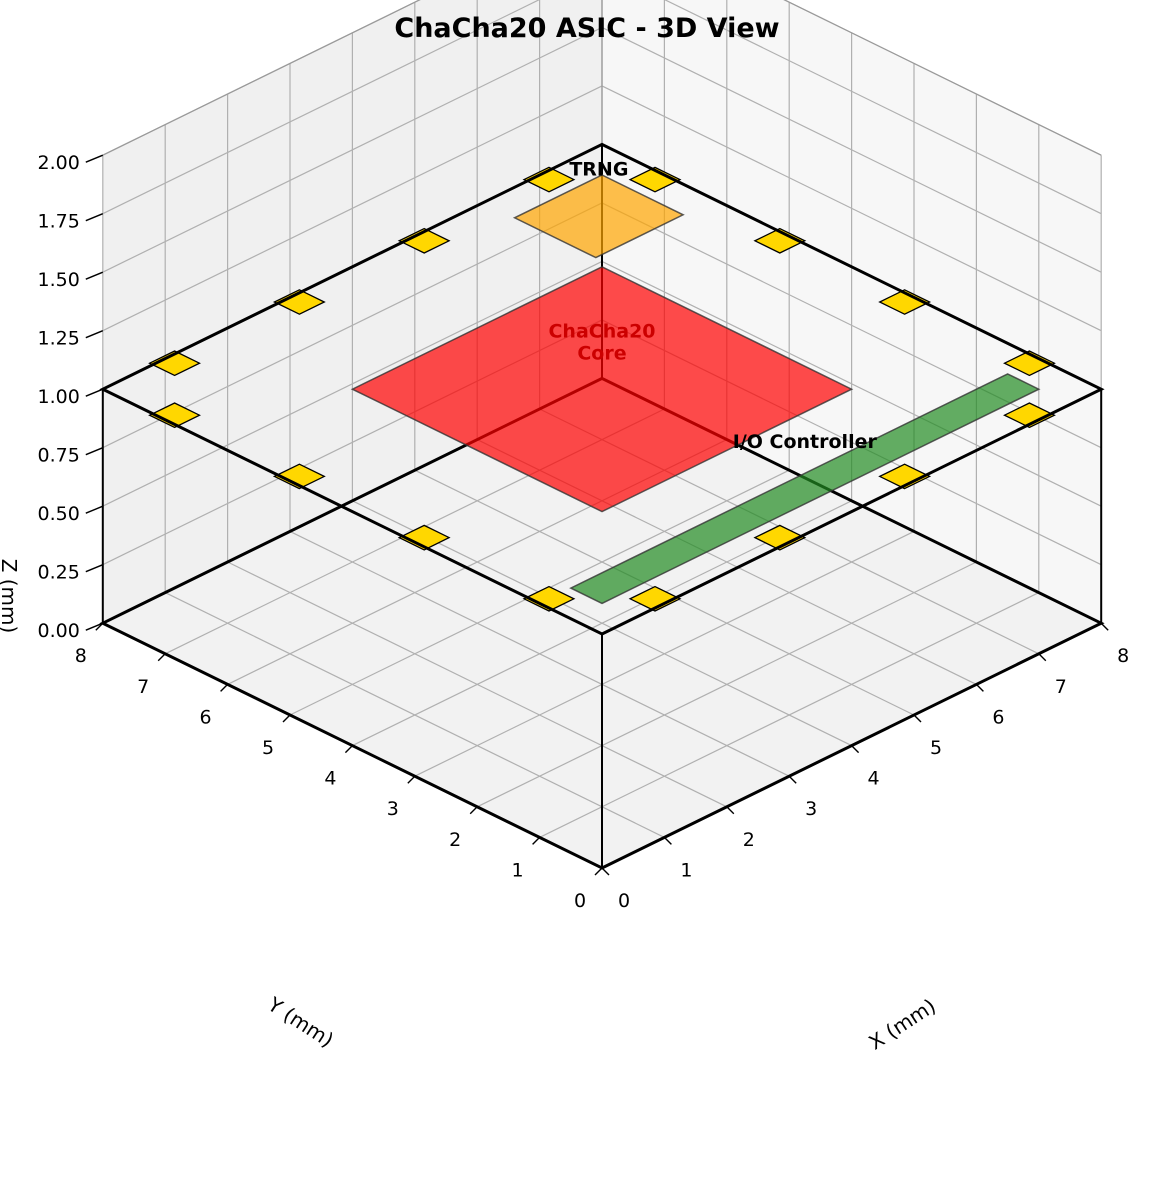 The height and width of the screenshot is (1184, 1162). What do you see at coordinates (58, 222) in the screenshot?
I see `z-tick-label: 1.75` at bounding box center [58, 222].